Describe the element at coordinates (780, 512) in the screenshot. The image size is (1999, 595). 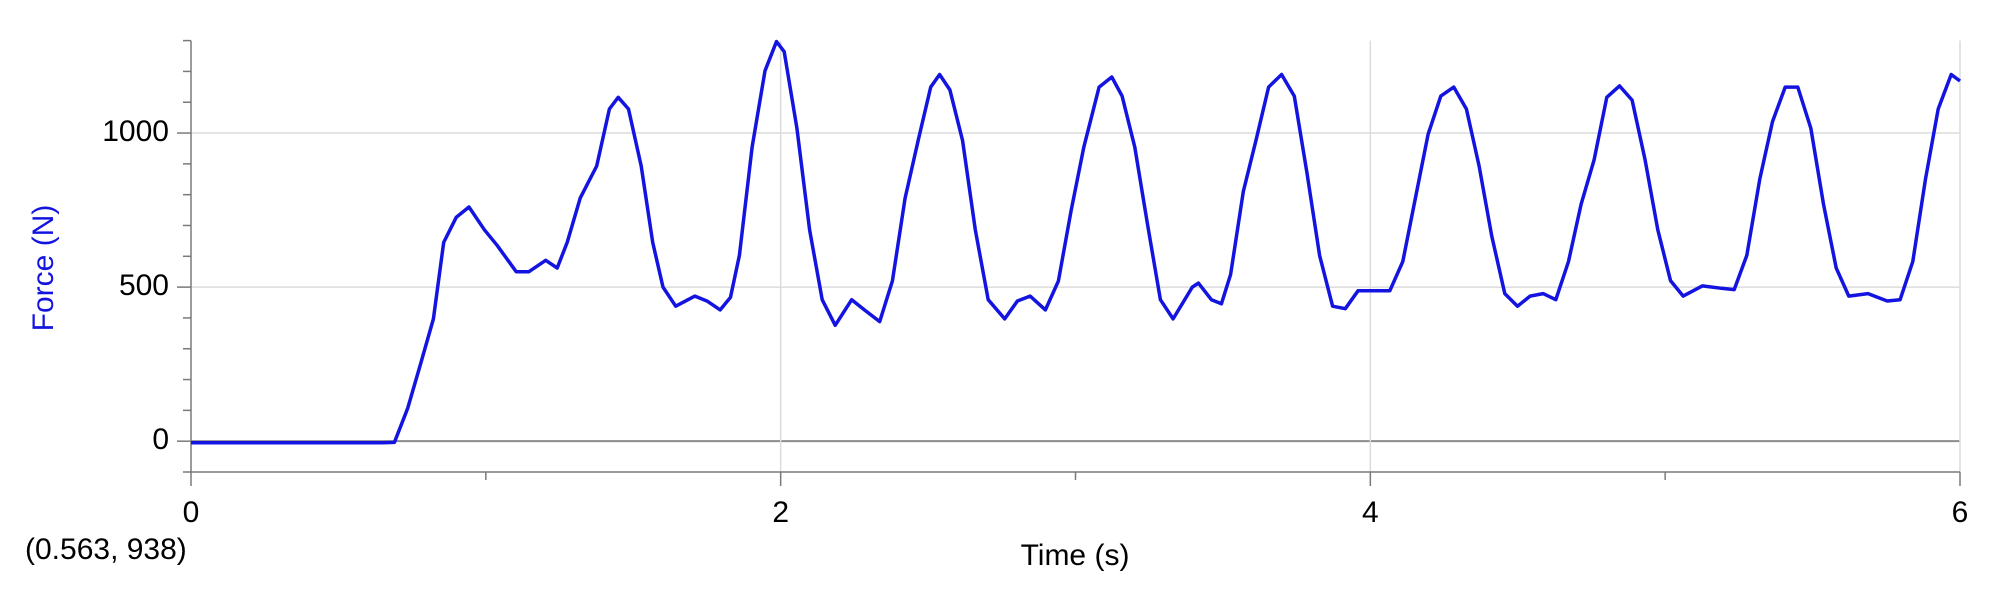
I see `x-tick-label: 2` at that location.